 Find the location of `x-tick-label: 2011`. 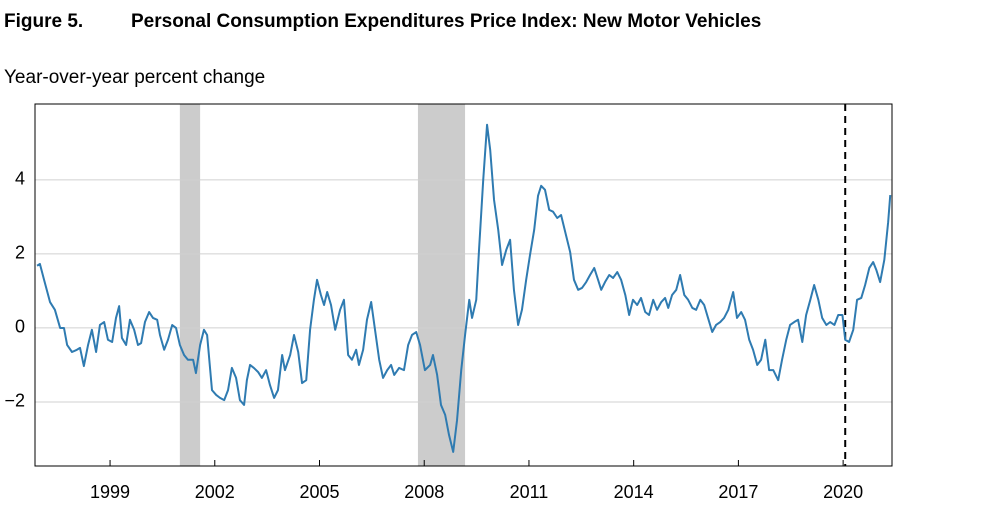

x-tick-label: 2011 is located at coordinates (529, 492).